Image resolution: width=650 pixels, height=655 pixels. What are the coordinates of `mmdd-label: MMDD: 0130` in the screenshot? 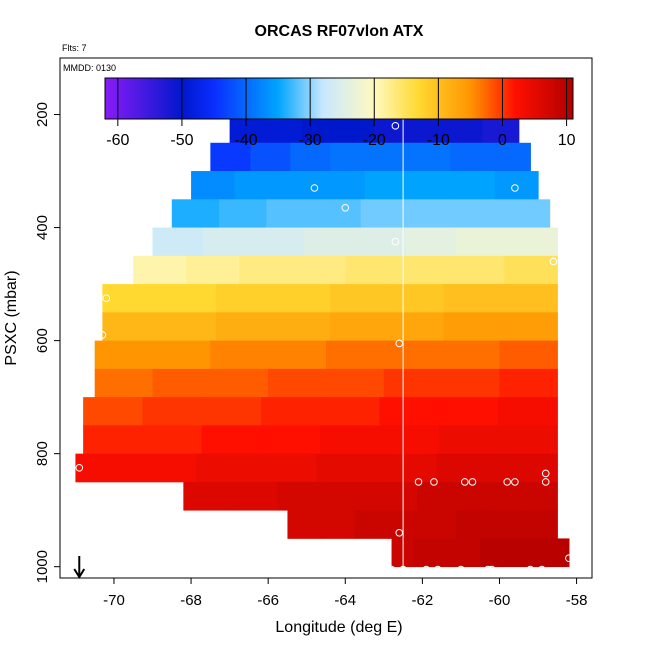 It's located at (89, 68).